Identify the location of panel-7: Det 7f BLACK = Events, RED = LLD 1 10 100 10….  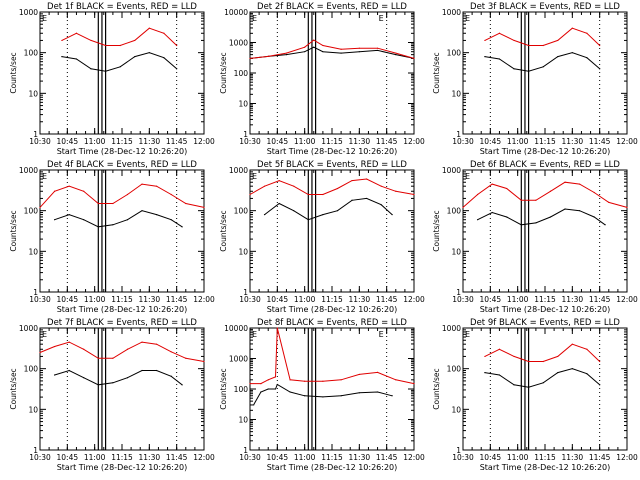
(112, 395).